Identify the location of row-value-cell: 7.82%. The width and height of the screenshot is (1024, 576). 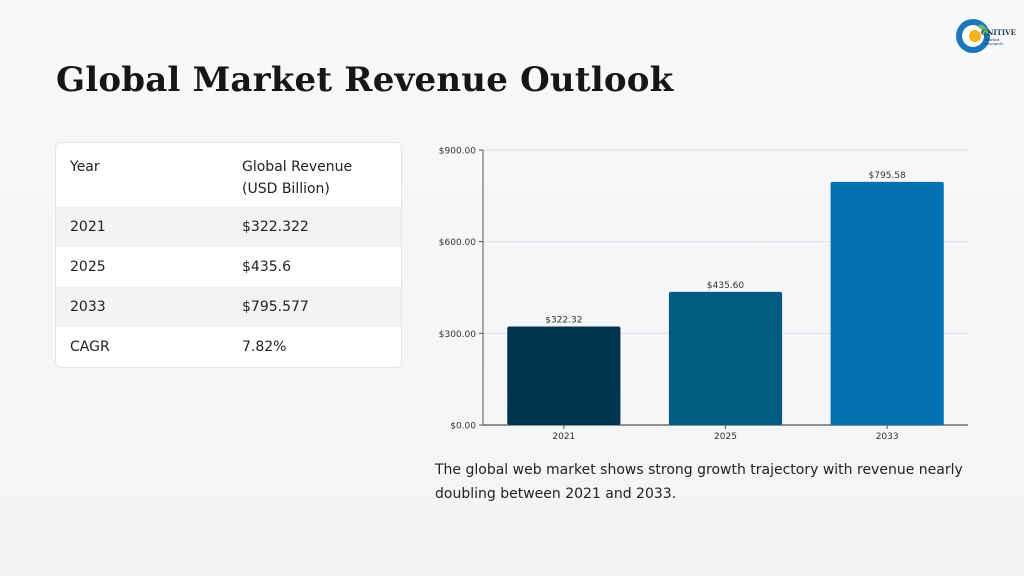
(264, 347).